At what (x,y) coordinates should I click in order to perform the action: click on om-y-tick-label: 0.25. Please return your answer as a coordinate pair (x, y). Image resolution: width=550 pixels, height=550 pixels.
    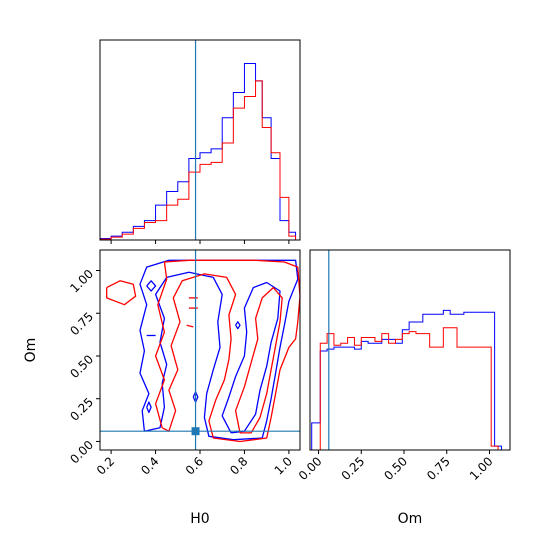
    Looking at the image, I should click on (81, 409).